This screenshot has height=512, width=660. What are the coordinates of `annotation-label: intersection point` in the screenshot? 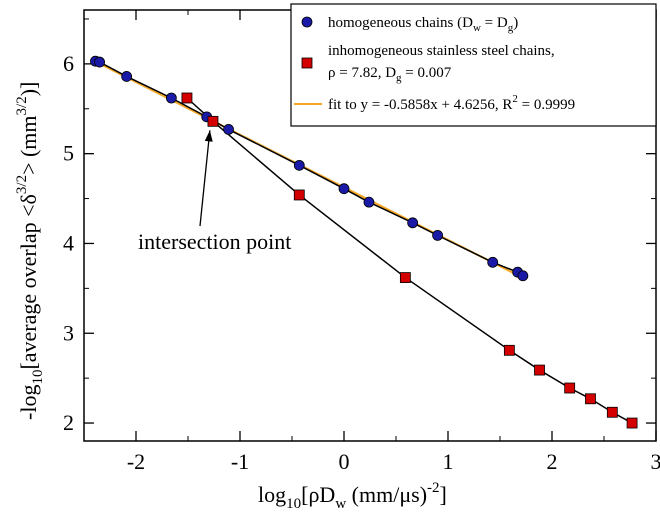 It's located at (214, 241).